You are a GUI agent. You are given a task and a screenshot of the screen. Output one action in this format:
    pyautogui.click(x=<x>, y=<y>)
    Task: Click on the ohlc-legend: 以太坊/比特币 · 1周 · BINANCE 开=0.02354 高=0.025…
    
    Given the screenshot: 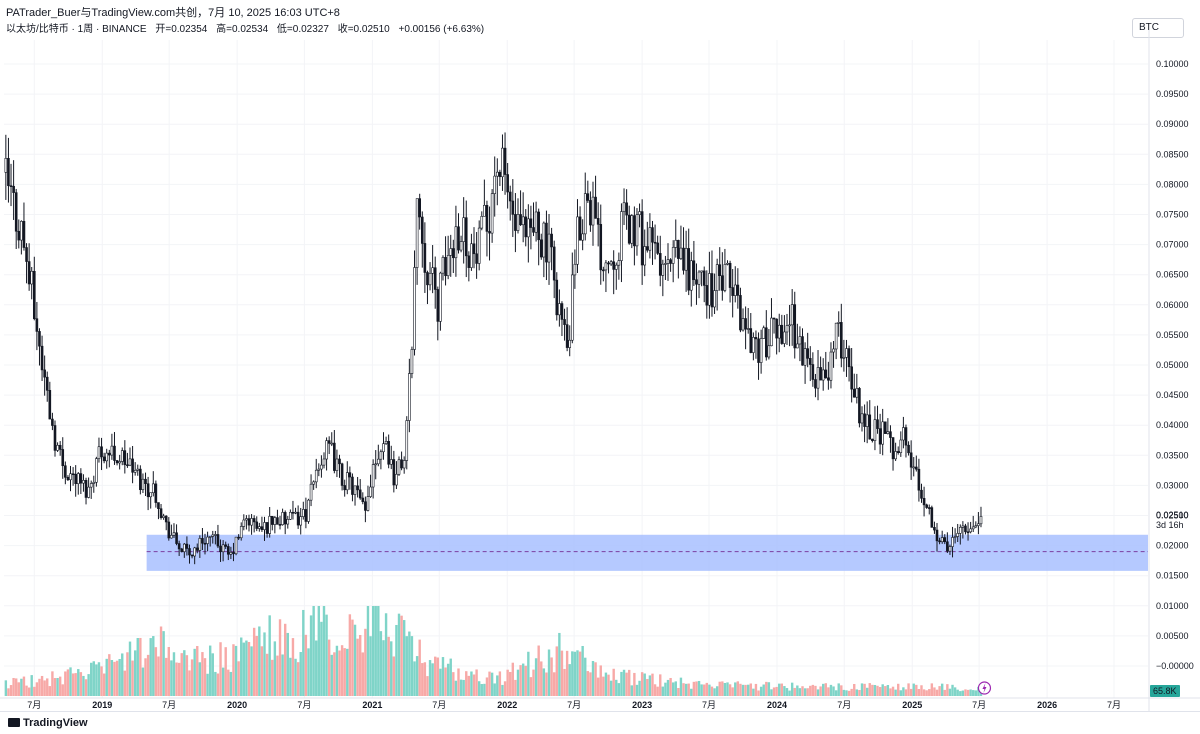 What is the action you would take?
    pyautogui.click(x=245, y=27)
    